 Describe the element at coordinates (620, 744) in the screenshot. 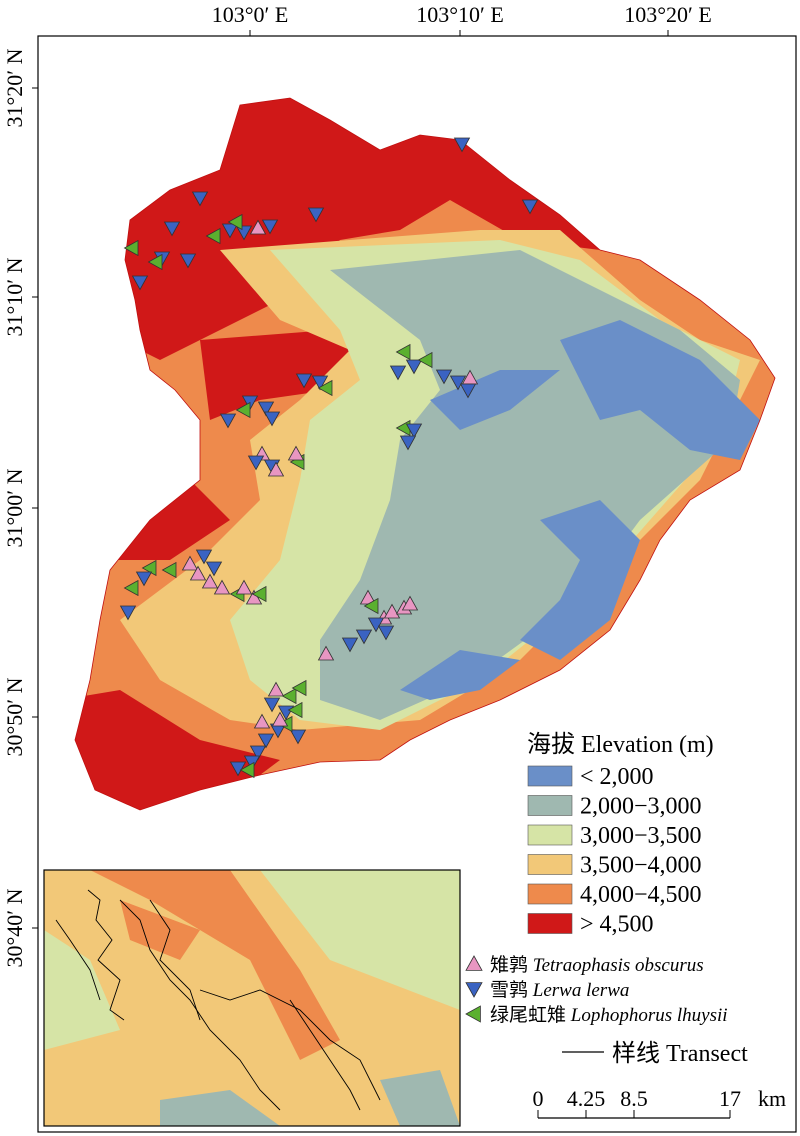

I see `legend-title: 海拔 Elevation (m)` at that location.